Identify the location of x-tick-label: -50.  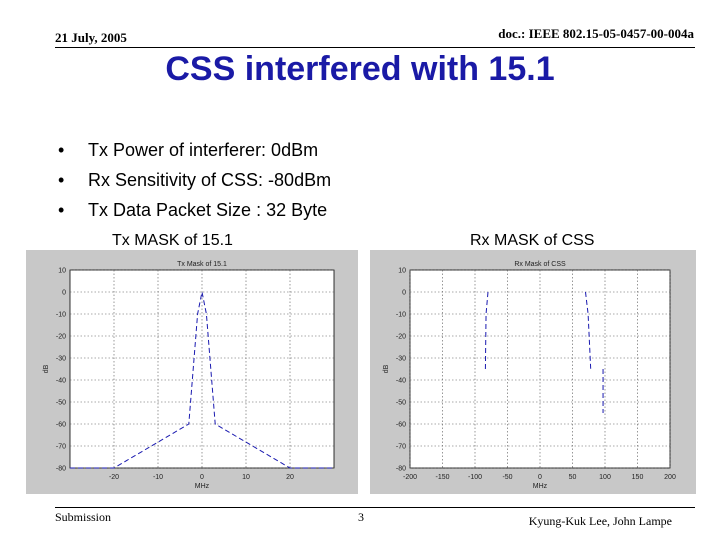
(507, 477).